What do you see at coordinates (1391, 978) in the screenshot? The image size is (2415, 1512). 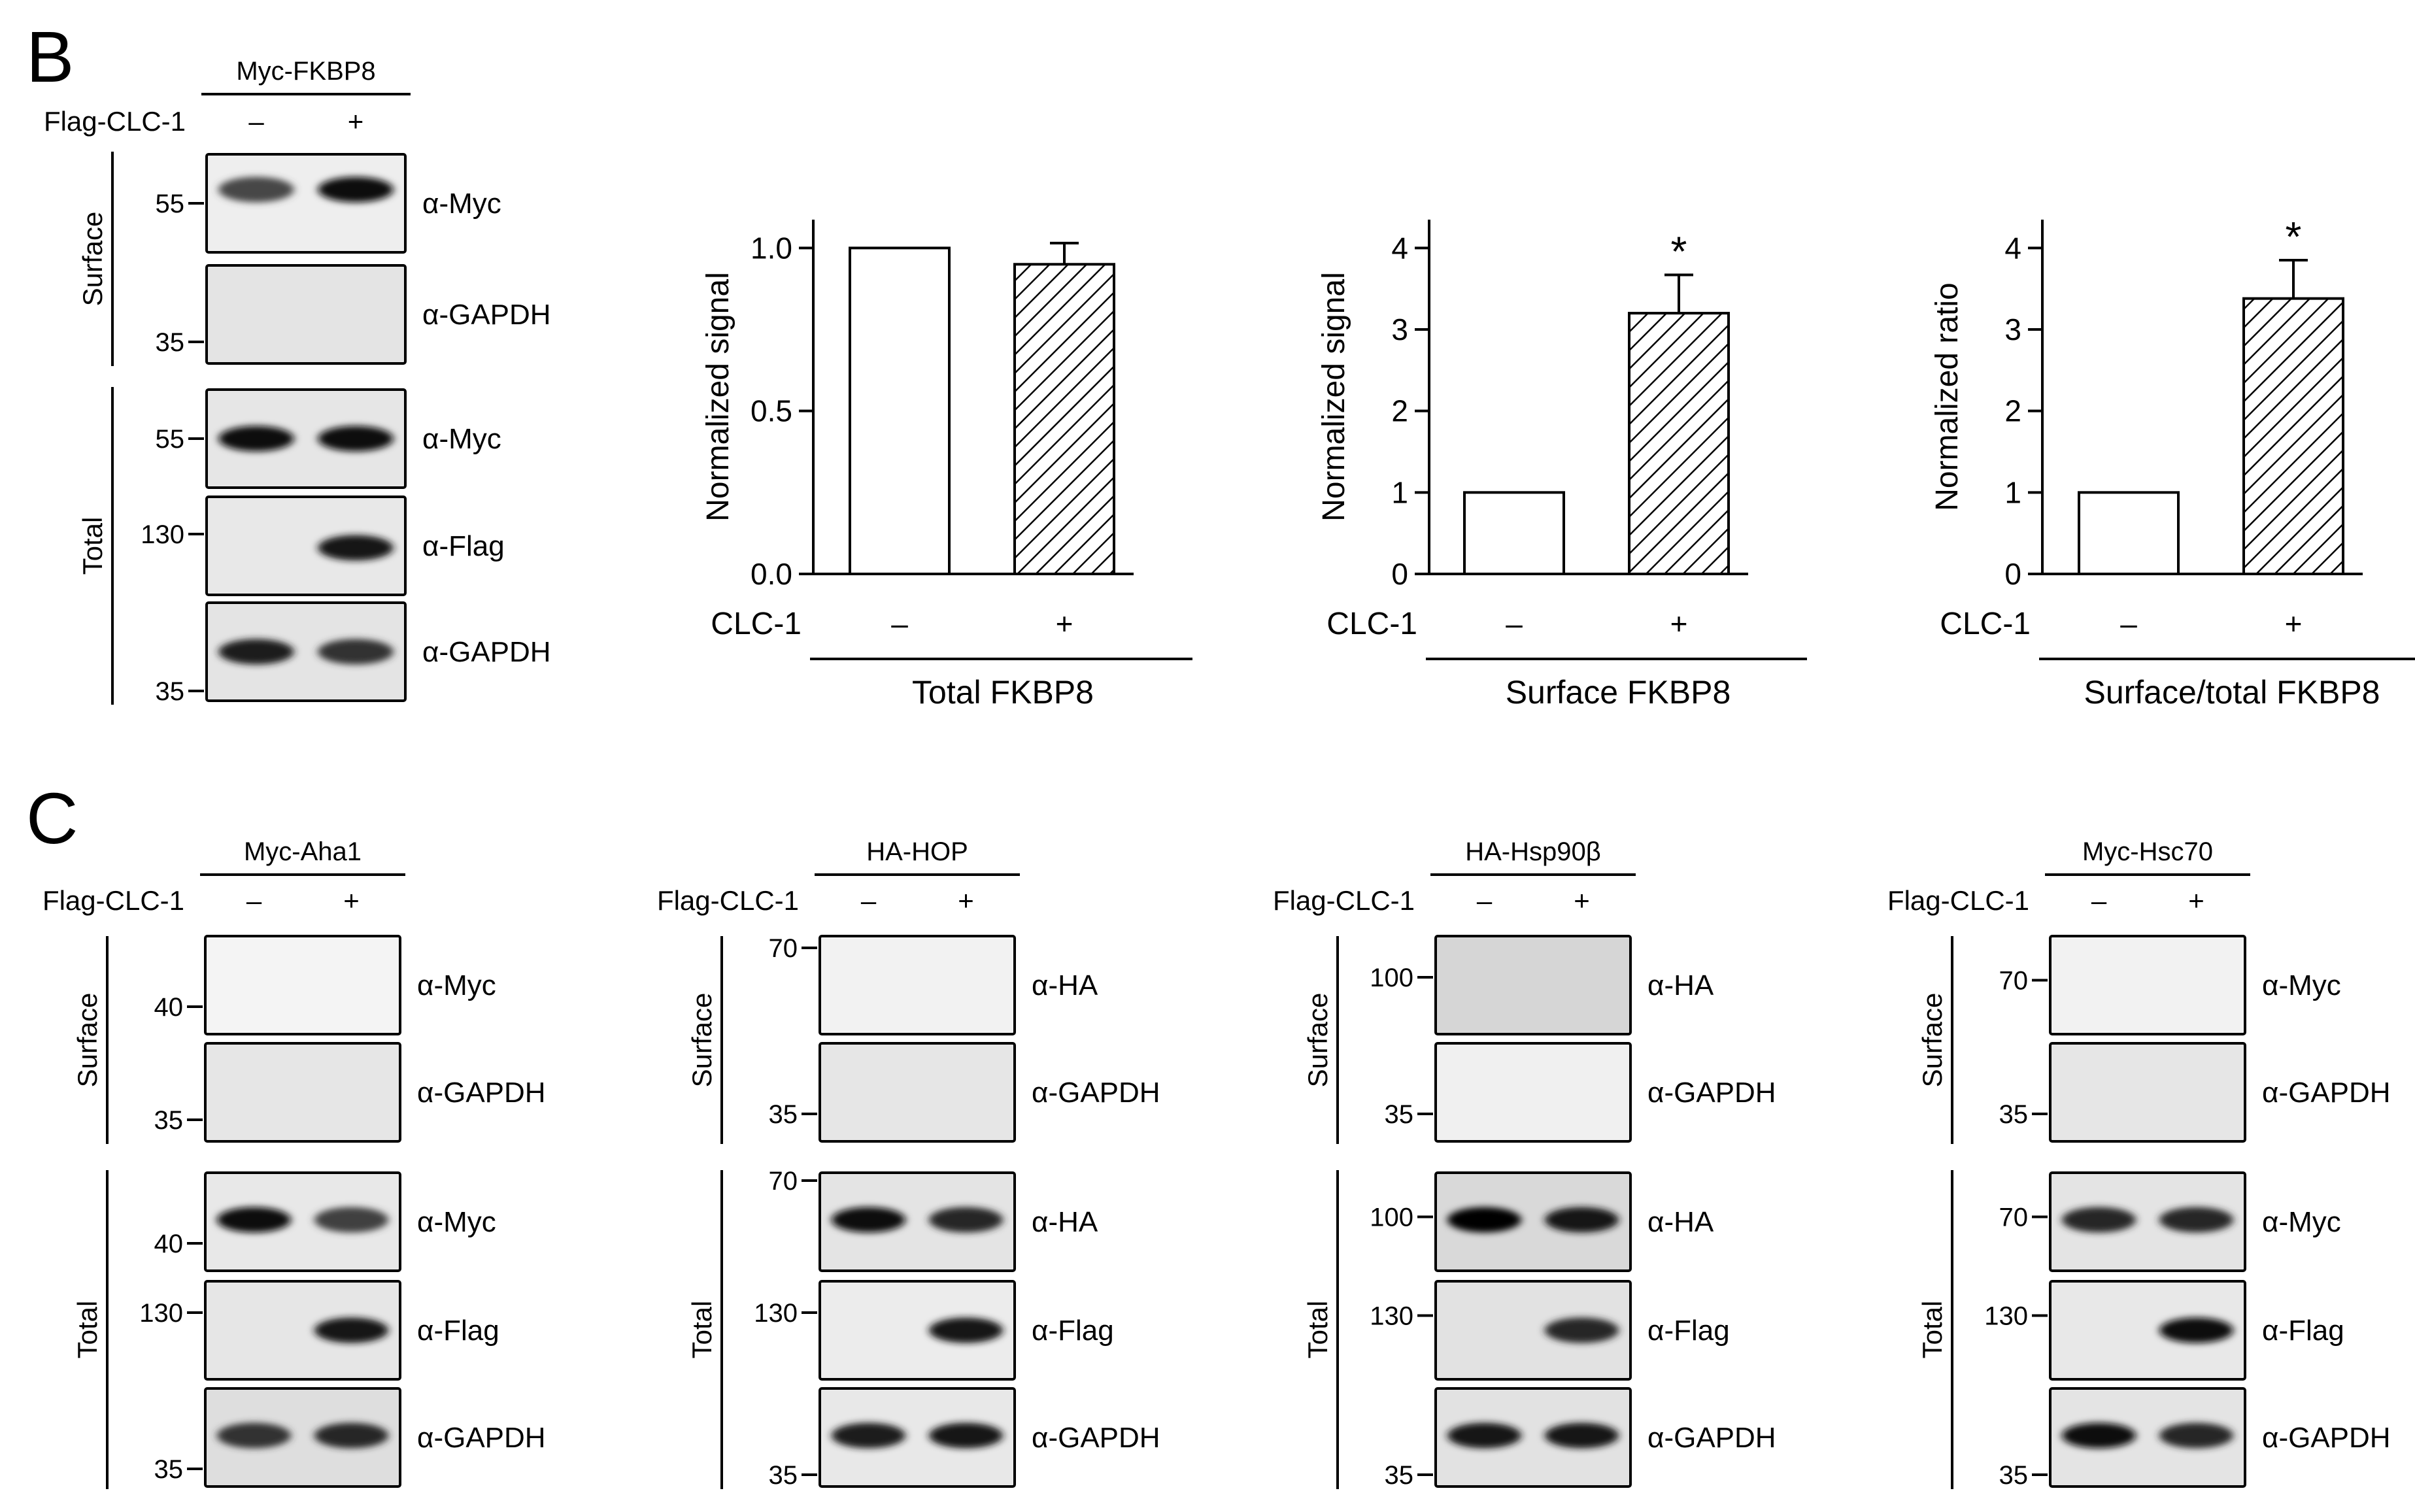 I see `mw-marker-label: 100` at bounding box center [1391, 978].